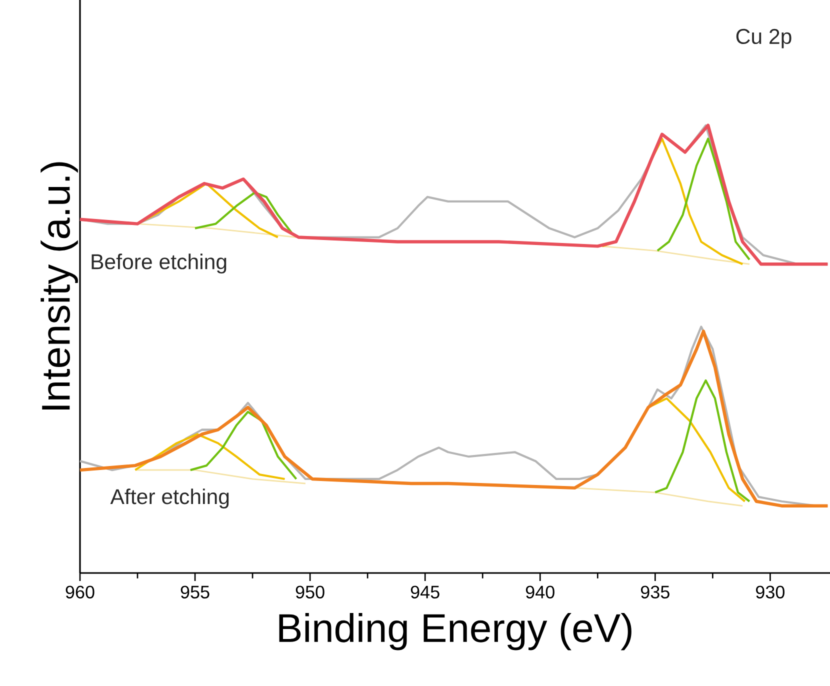 The image size is (830, 686). I want to click on text: Cu 2p, so click(764, 38).